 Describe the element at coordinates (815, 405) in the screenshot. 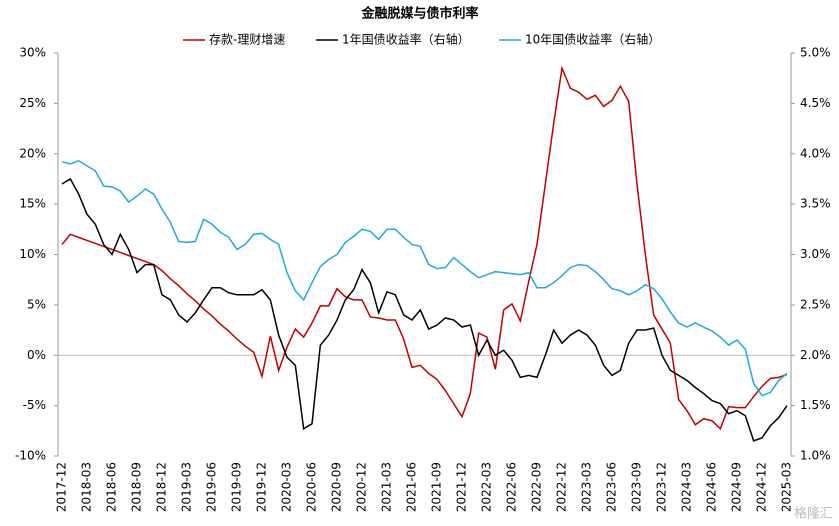

I see `y2-tick-label: 1.5%` at that location.